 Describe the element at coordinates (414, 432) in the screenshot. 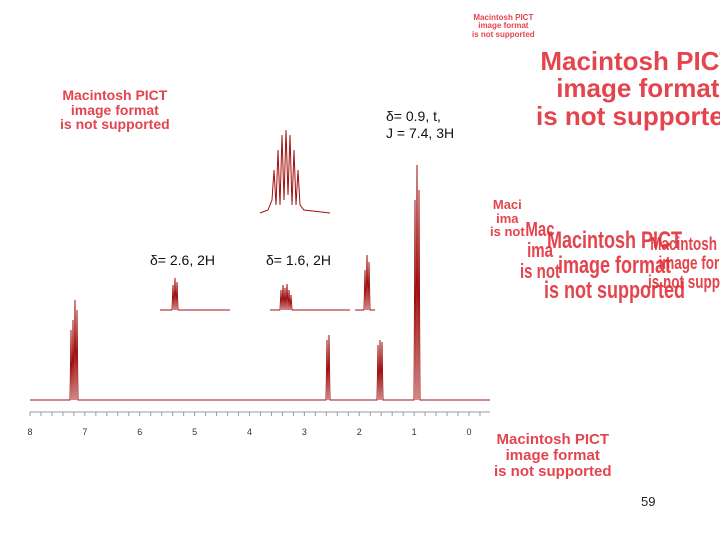

I see `axis-label: 1` at that location.